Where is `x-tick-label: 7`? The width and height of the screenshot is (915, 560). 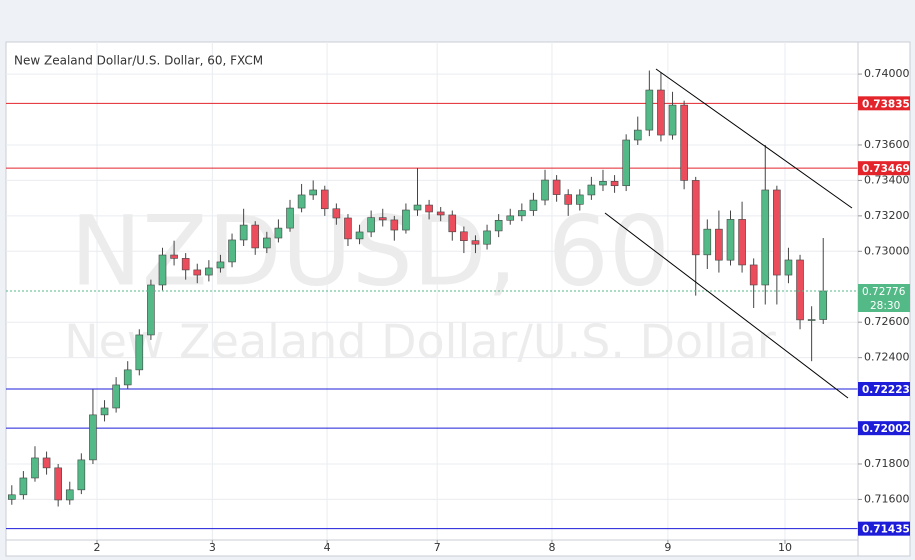
x-tick-label: 7 is located at coordinates (437, 547).